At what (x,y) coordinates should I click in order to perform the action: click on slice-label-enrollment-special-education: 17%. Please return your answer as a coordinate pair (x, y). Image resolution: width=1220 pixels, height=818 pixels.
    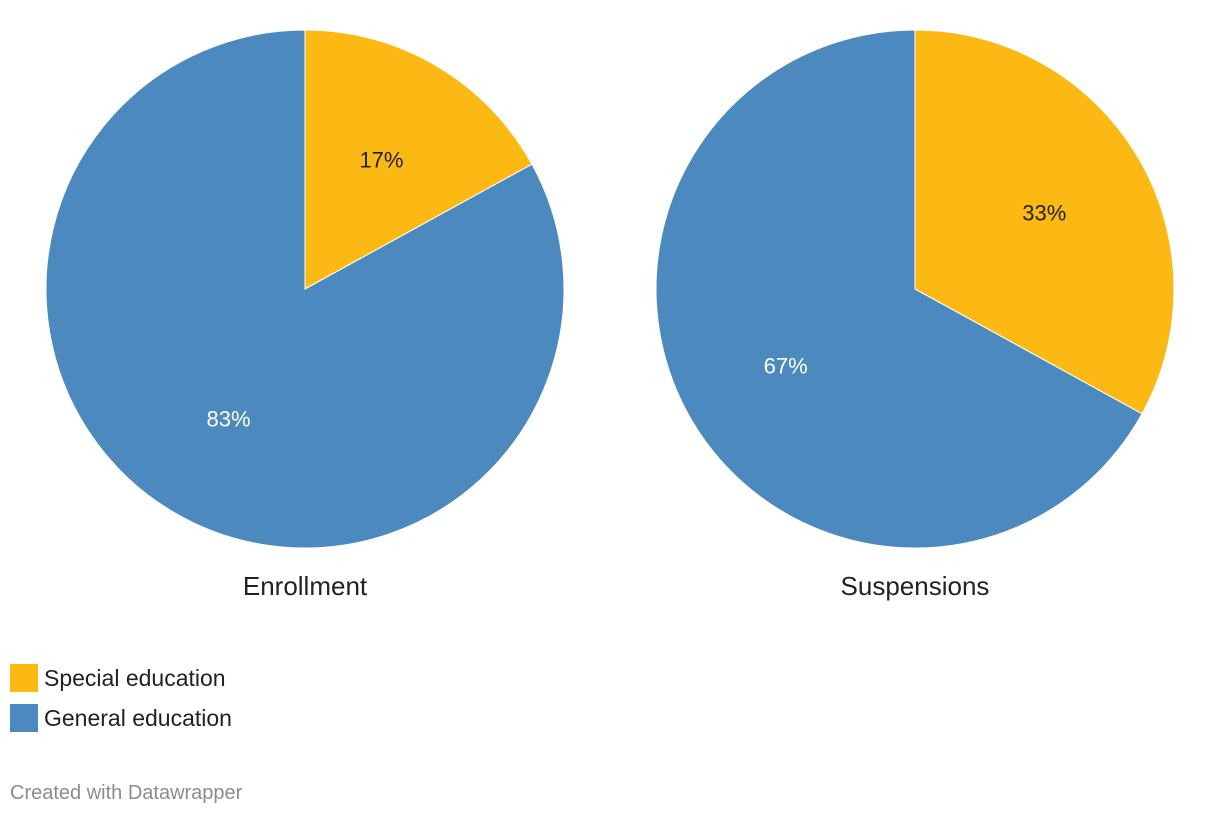
    Looking at the image, I should click on (381, 160).